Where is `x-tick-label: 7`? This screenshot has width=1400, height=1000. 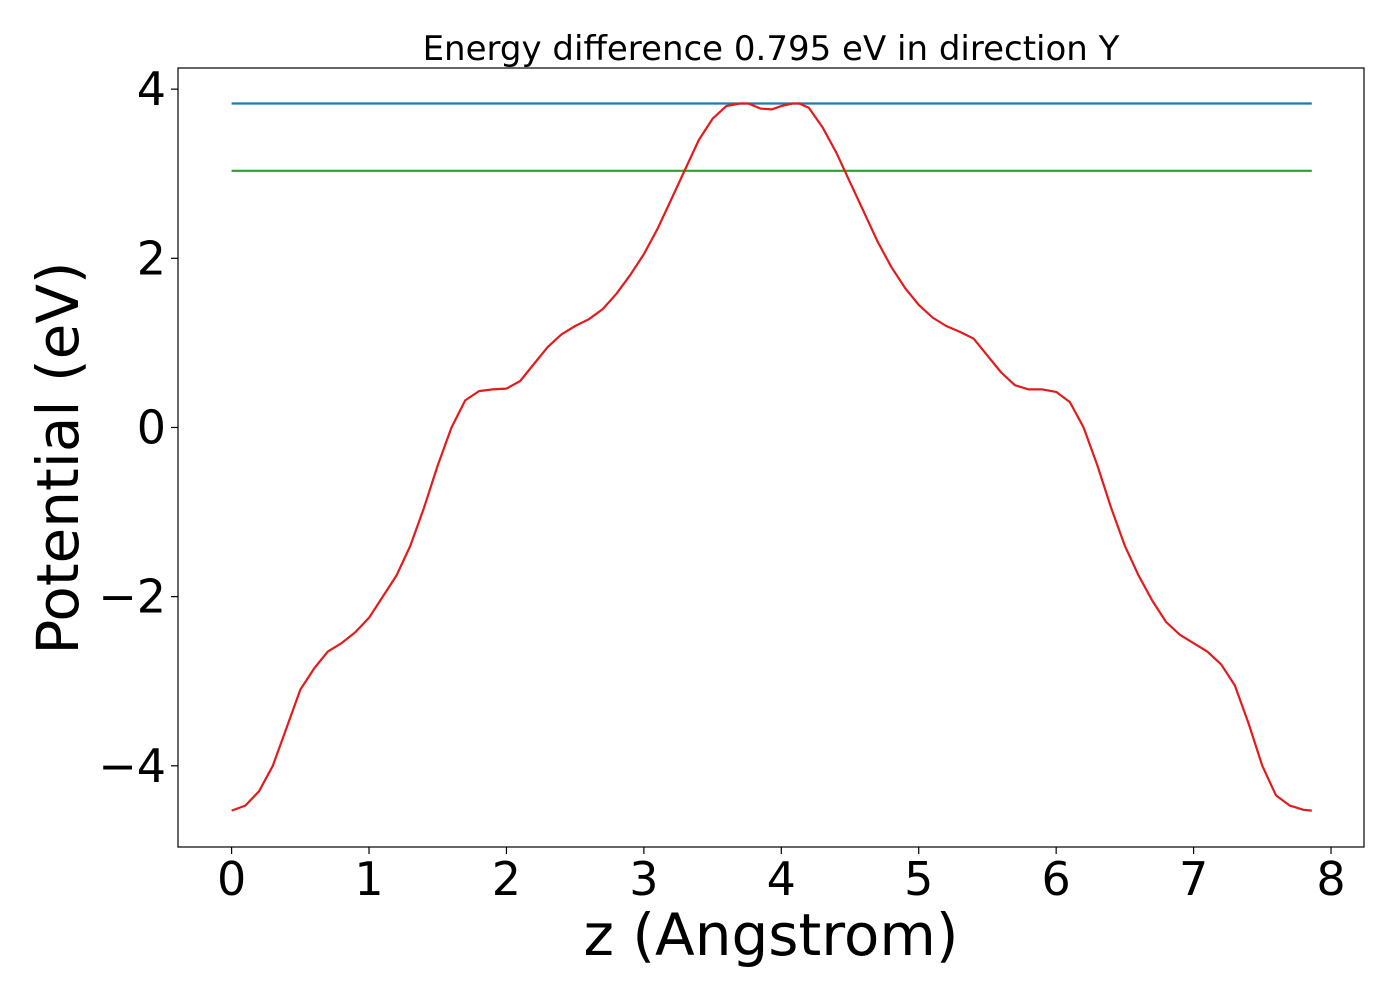
x-tick-label: 7 is located at coordinates (1193, 879).